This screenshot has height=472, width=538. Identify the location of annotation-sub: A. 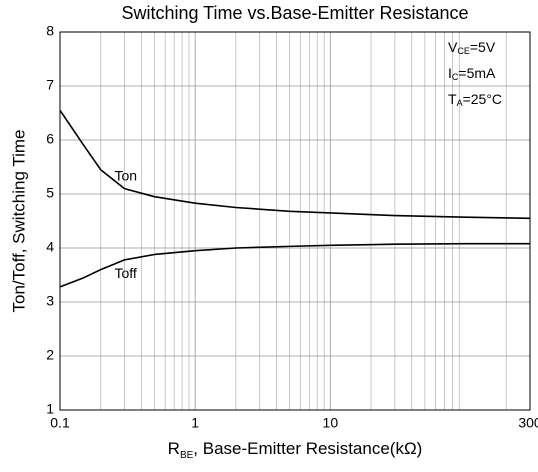
(460, 103).